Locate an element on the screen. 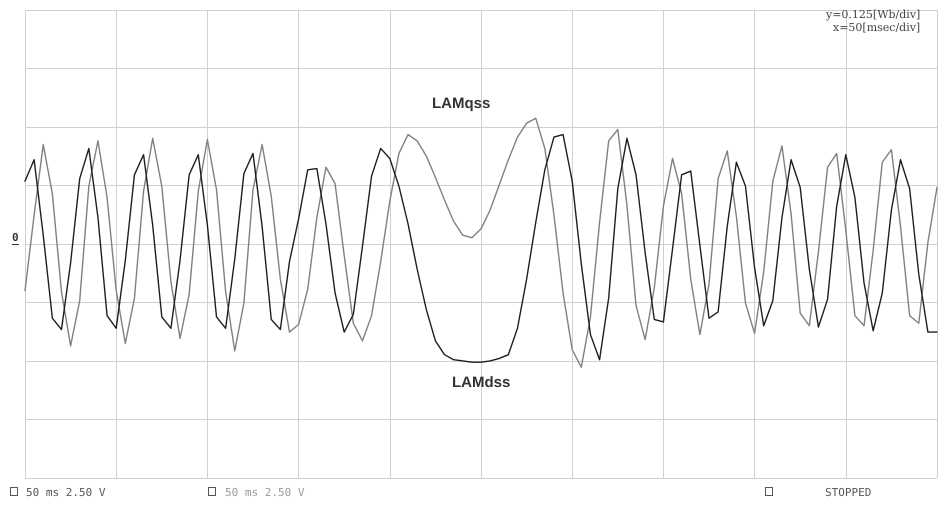 This screenshot has height=508, width=940. text: y=0.125[Wb/div] is located at coordinates (873, 14).